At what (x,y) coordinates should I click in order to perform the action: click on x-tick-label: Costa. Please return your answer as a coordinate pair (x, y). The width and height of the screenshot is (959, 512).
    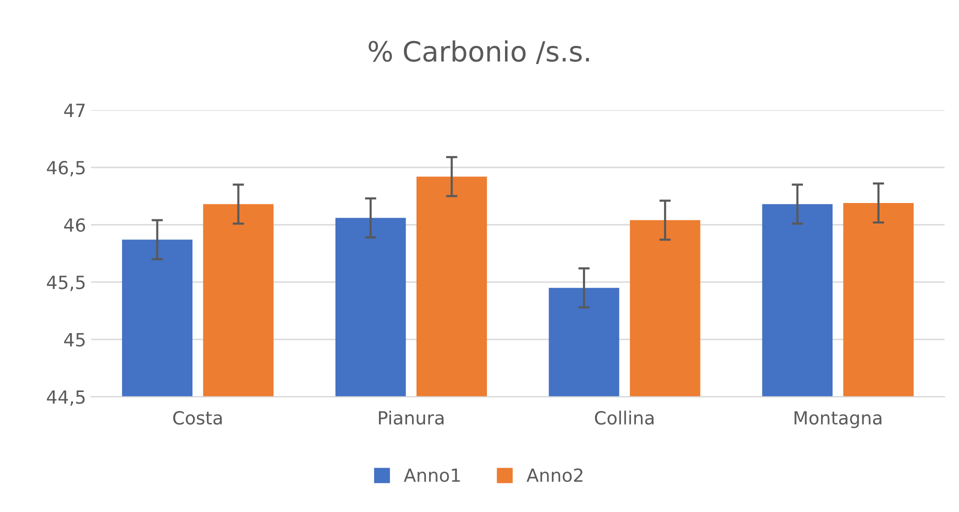
    Looking at the image, I should click on (197, 418).